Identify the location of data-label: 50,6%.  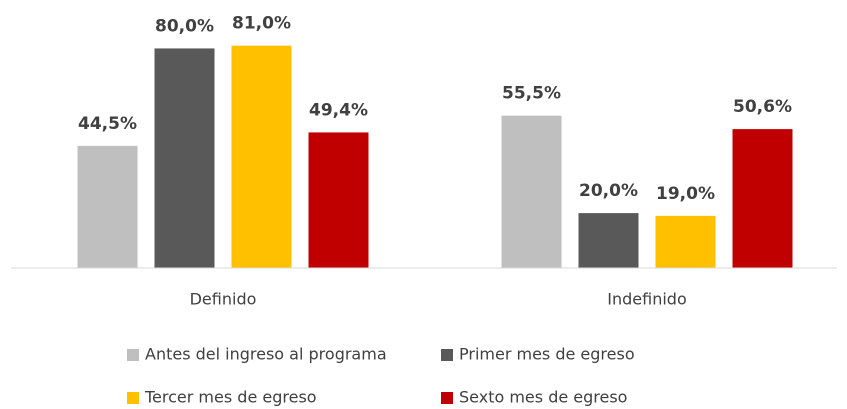
(762, 107).